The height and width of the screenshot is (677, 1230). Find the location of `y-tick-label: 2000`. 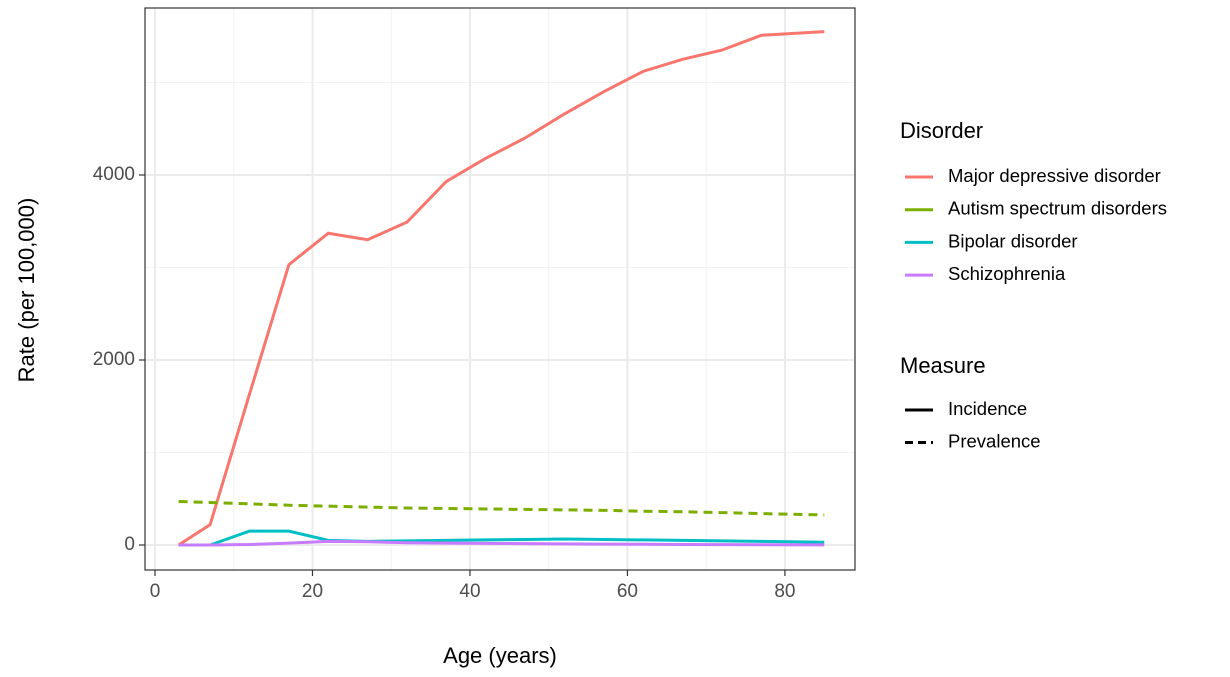

y-tick-label: 2000 is located at coordinates (114, 359).